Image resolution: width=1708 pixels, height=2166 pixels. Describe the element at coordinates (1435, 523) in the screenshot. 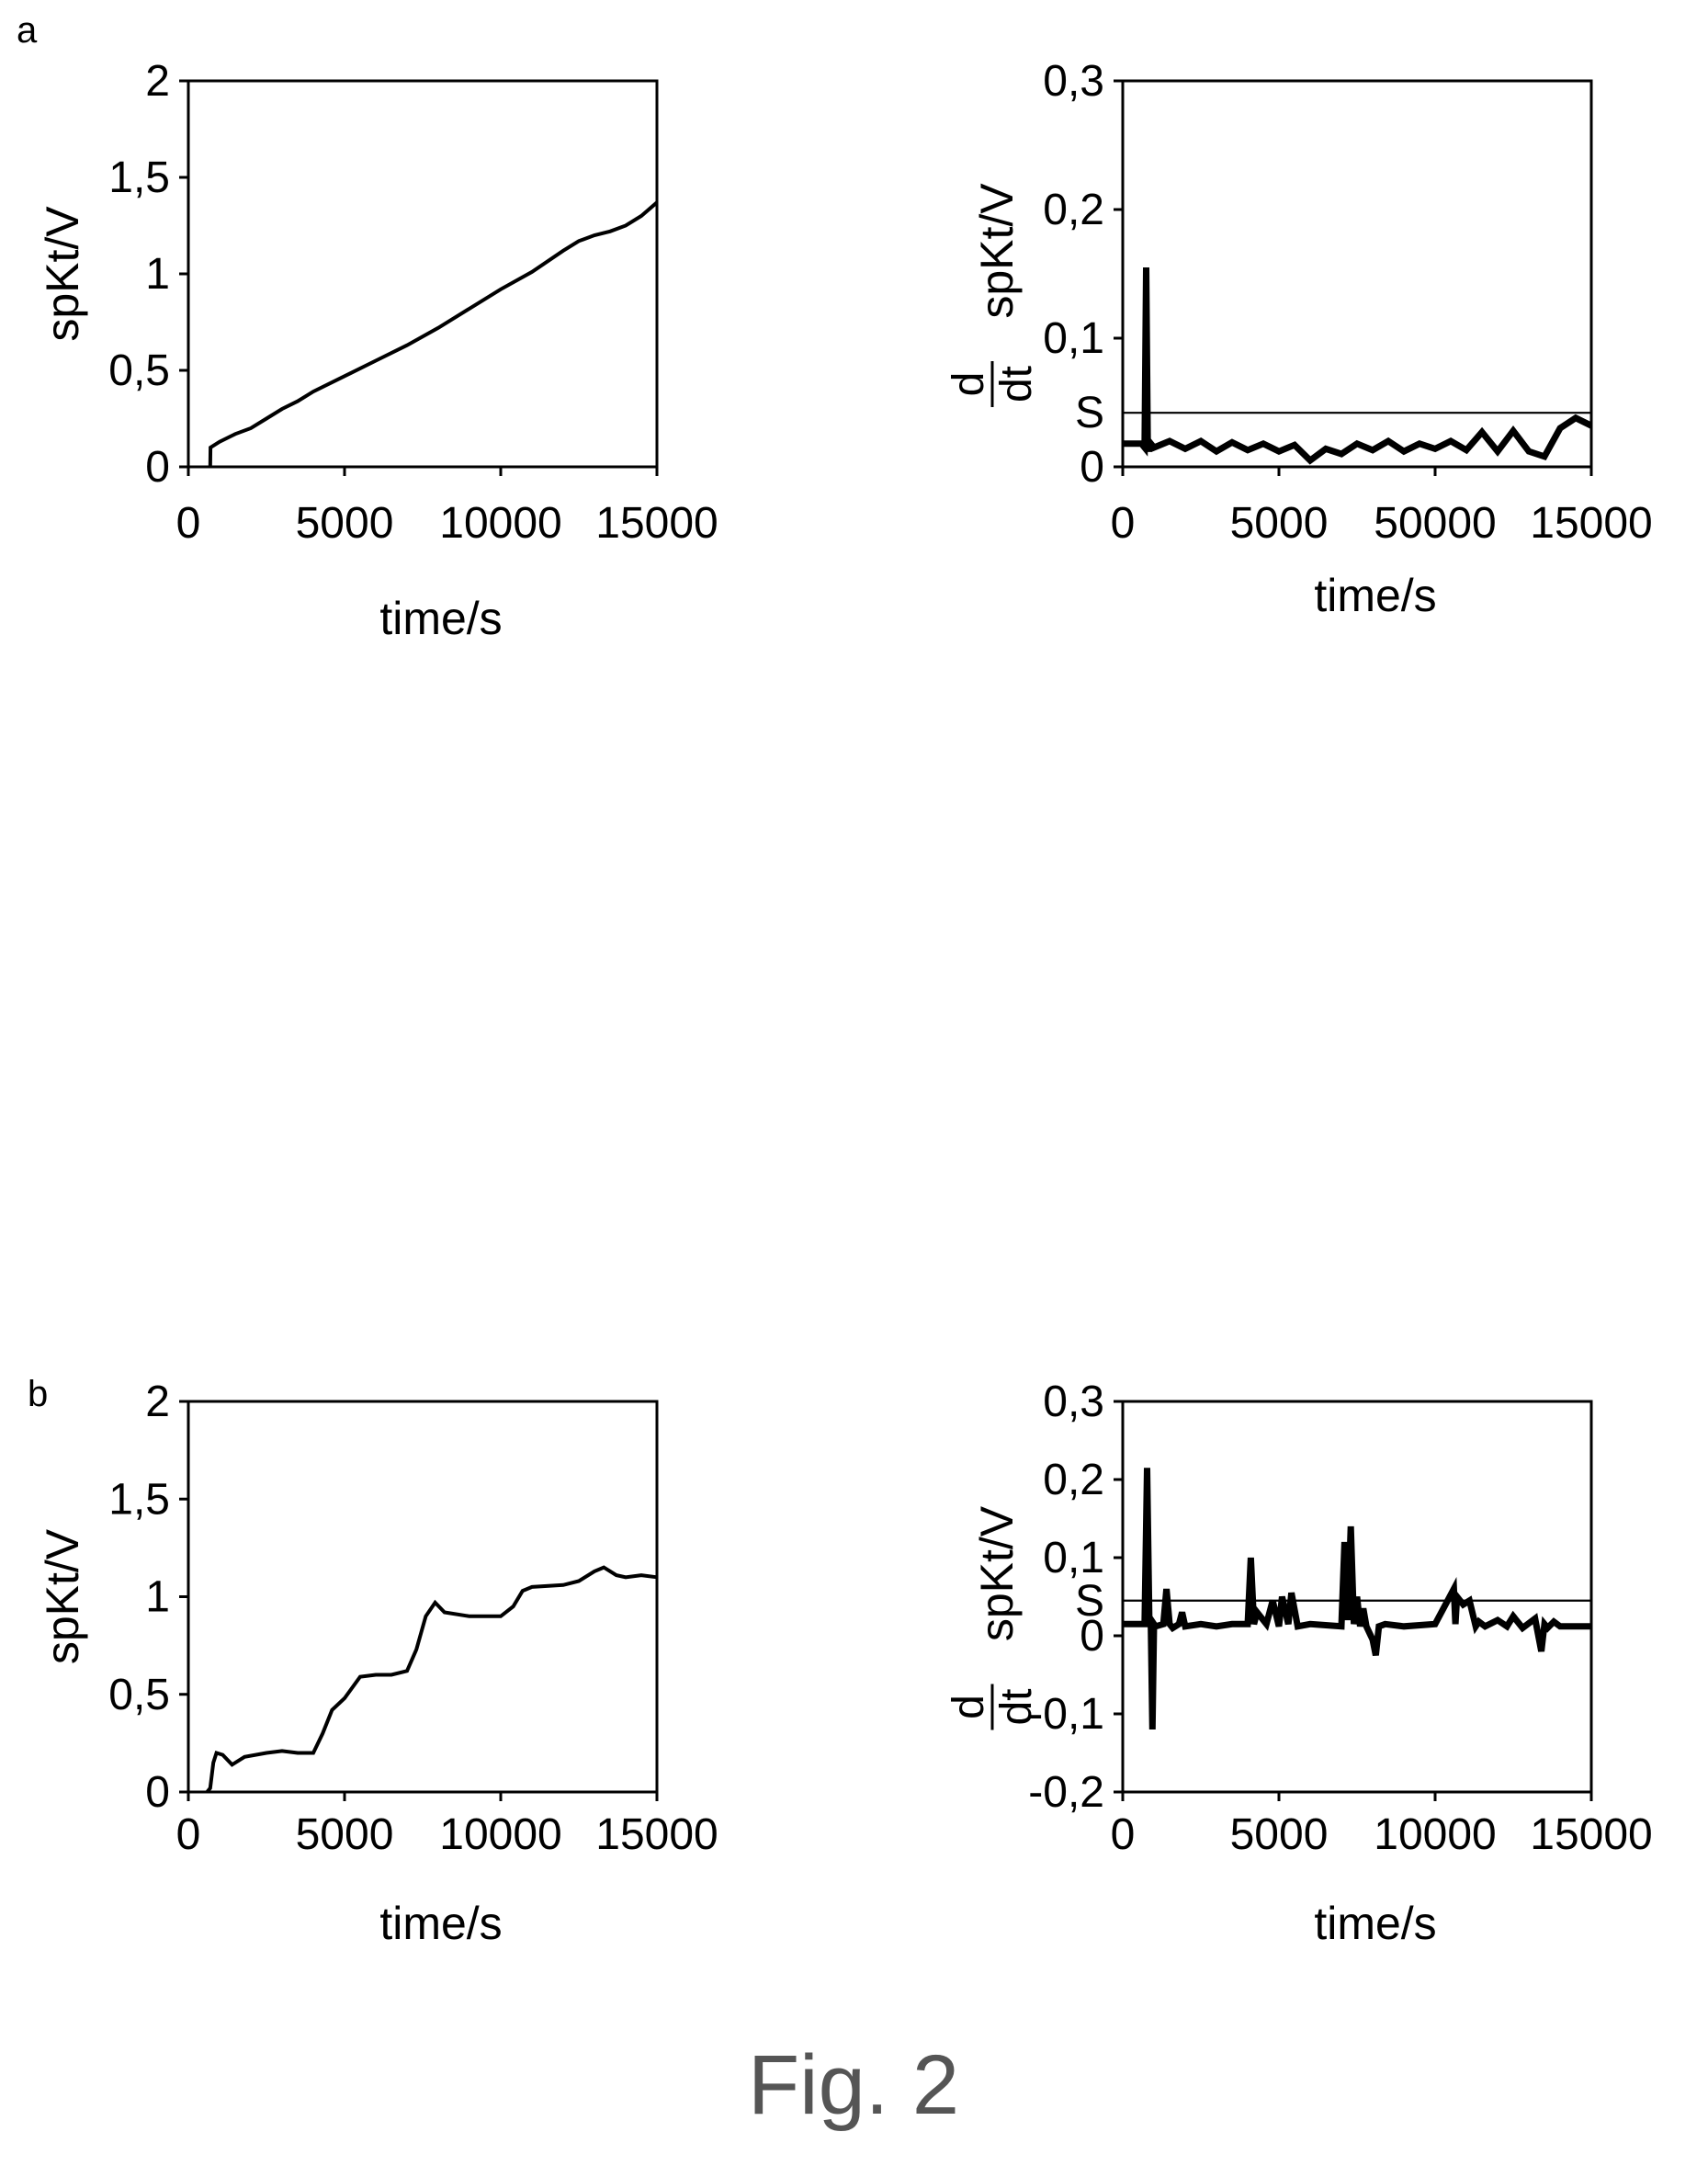

I see `x-tick-label: 50000` at that location.